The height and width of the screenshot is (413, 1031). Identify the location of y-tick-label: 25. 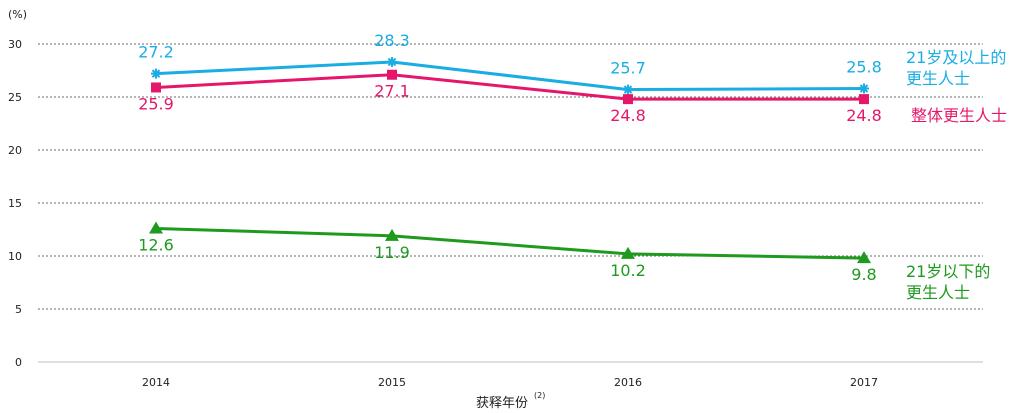
(15, 97).